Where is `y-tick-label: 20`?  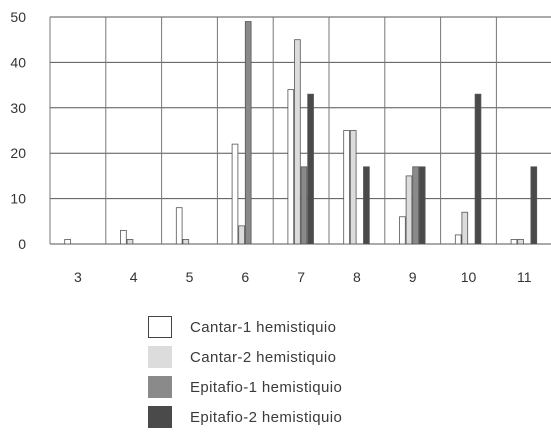
y-tick-label: 20 is located at coordinates (18, 153).